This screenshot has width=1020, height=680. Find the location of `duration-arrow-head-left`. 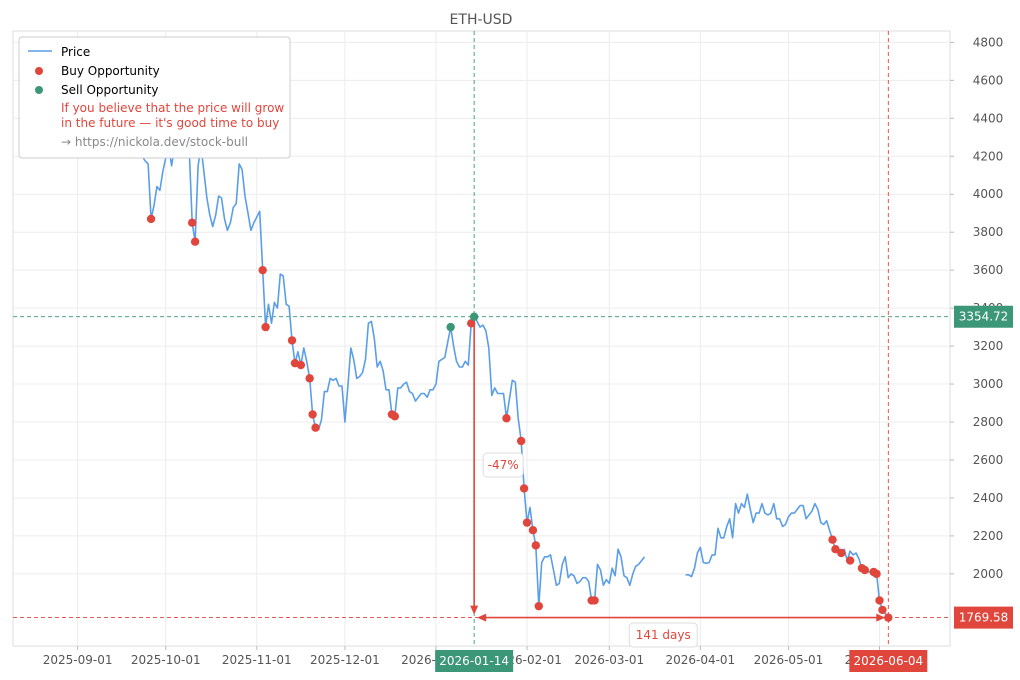

duration-arrow-head-left is located at coordinates (482, 617).